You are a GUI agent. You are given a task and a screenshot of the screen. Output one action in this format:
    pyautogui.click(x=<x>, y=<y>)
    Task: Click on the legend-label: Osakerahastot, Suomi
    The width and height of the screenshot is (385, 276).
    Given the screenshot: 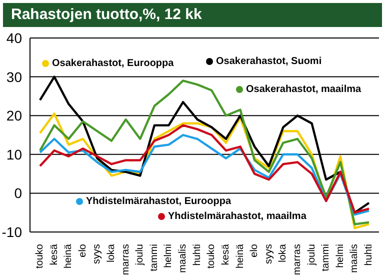 What is the action you would take?
    pyautogui.click(x=269, y=61)
    